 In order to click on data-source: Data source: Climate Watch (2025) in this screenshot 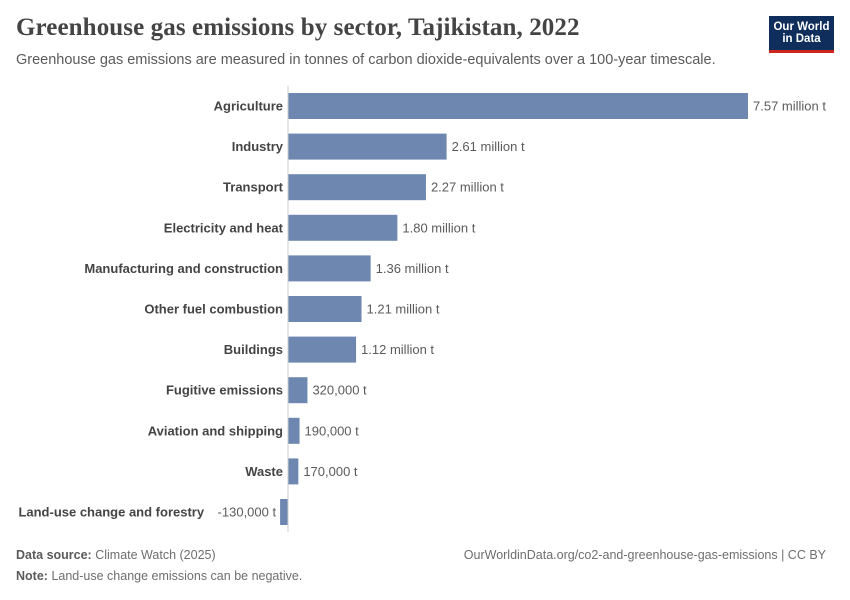, I will do `click(116, 555)`.